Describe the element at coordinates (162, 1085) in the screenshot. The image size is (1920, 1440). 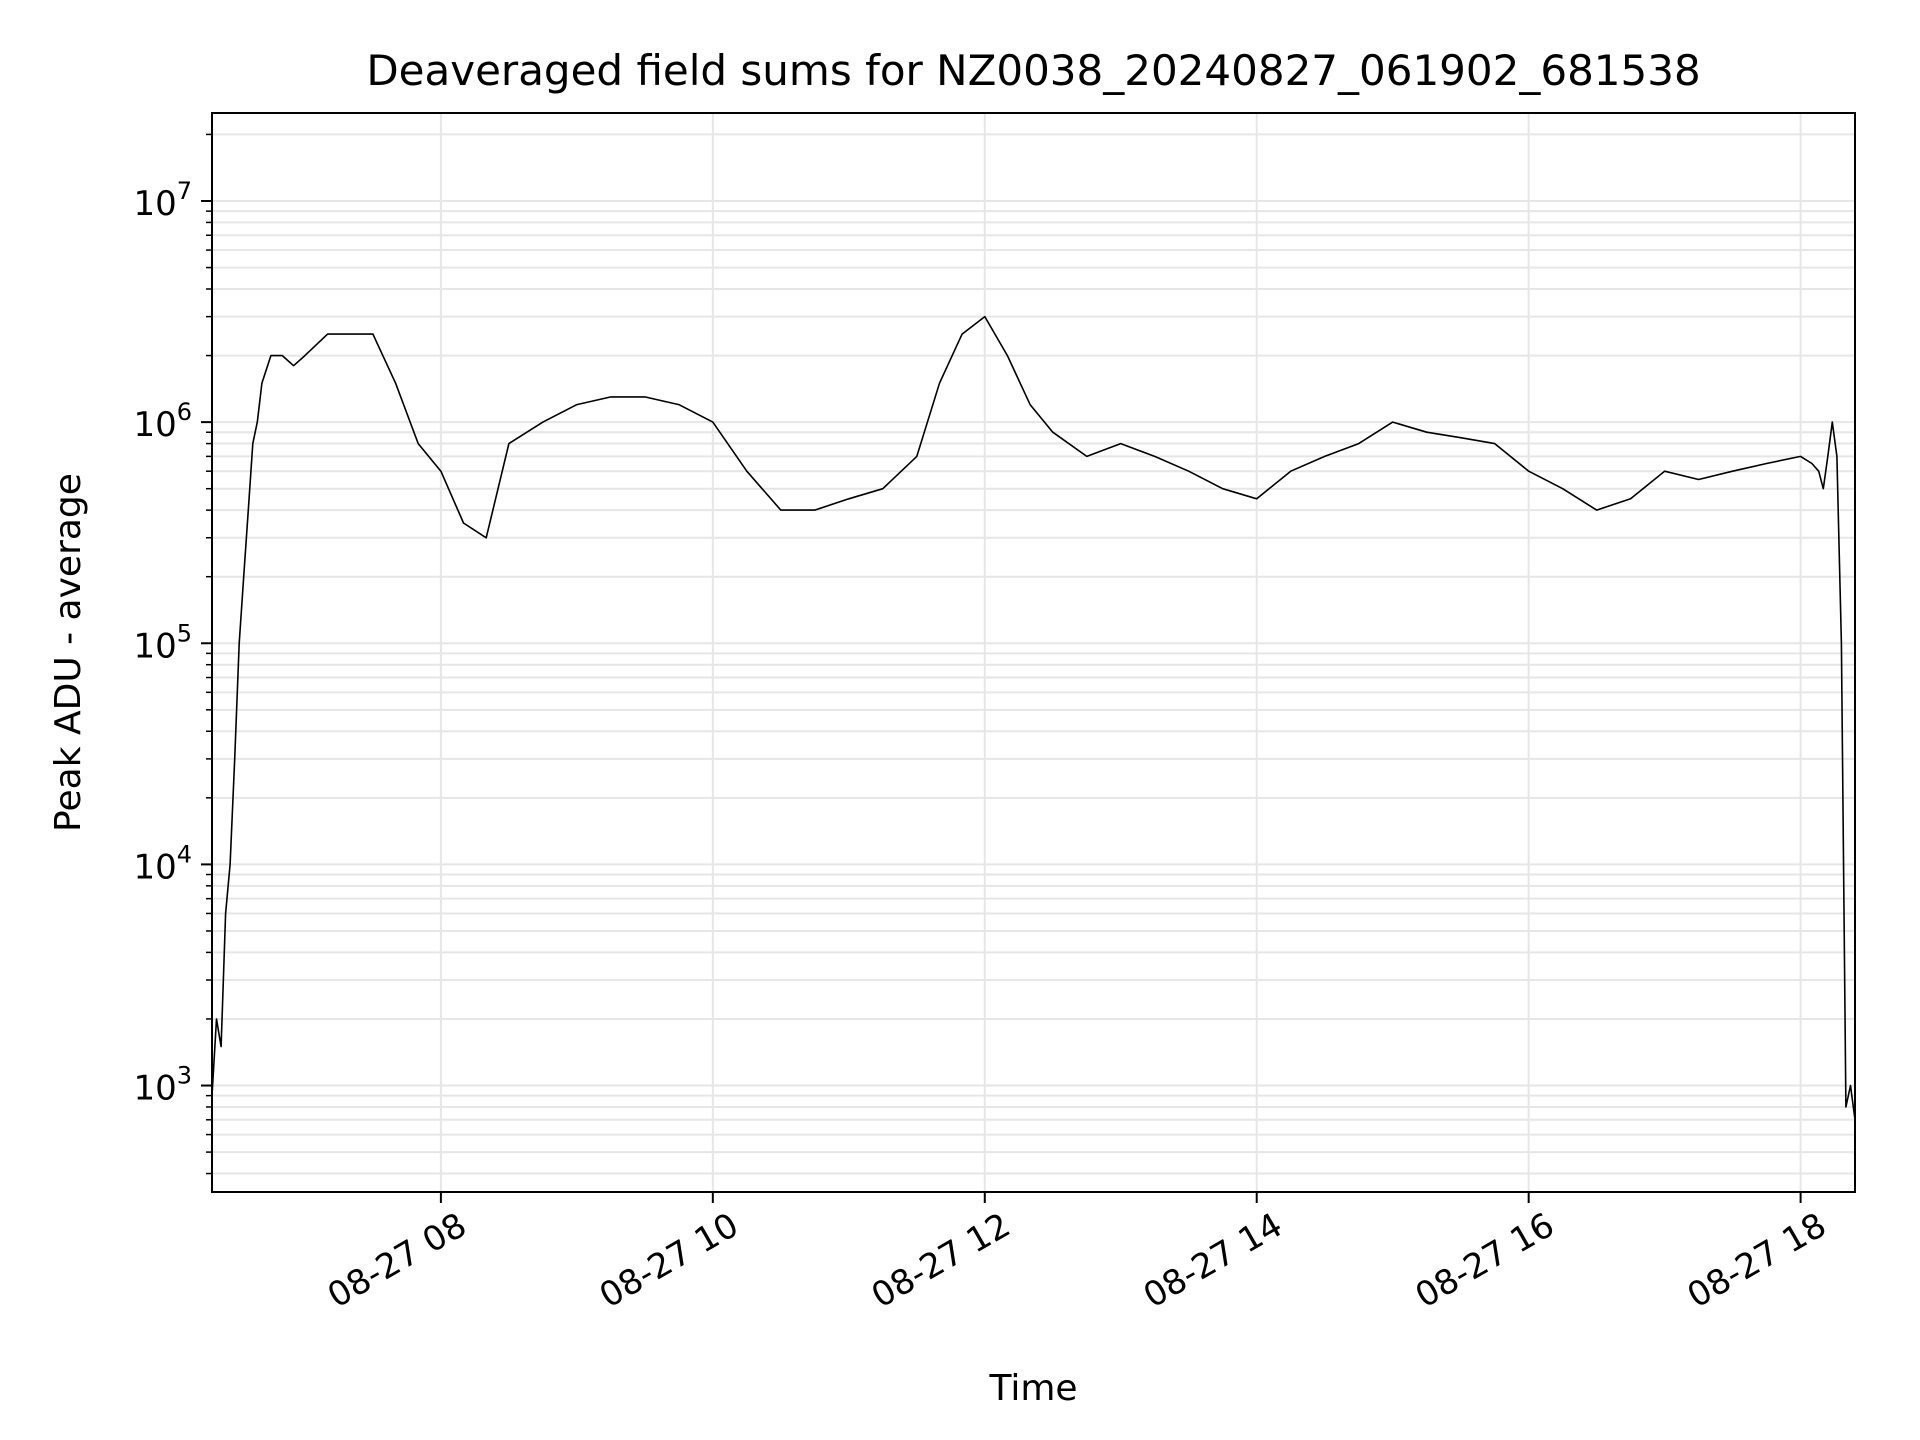
I see `y-tick-label: 10³` at that location.